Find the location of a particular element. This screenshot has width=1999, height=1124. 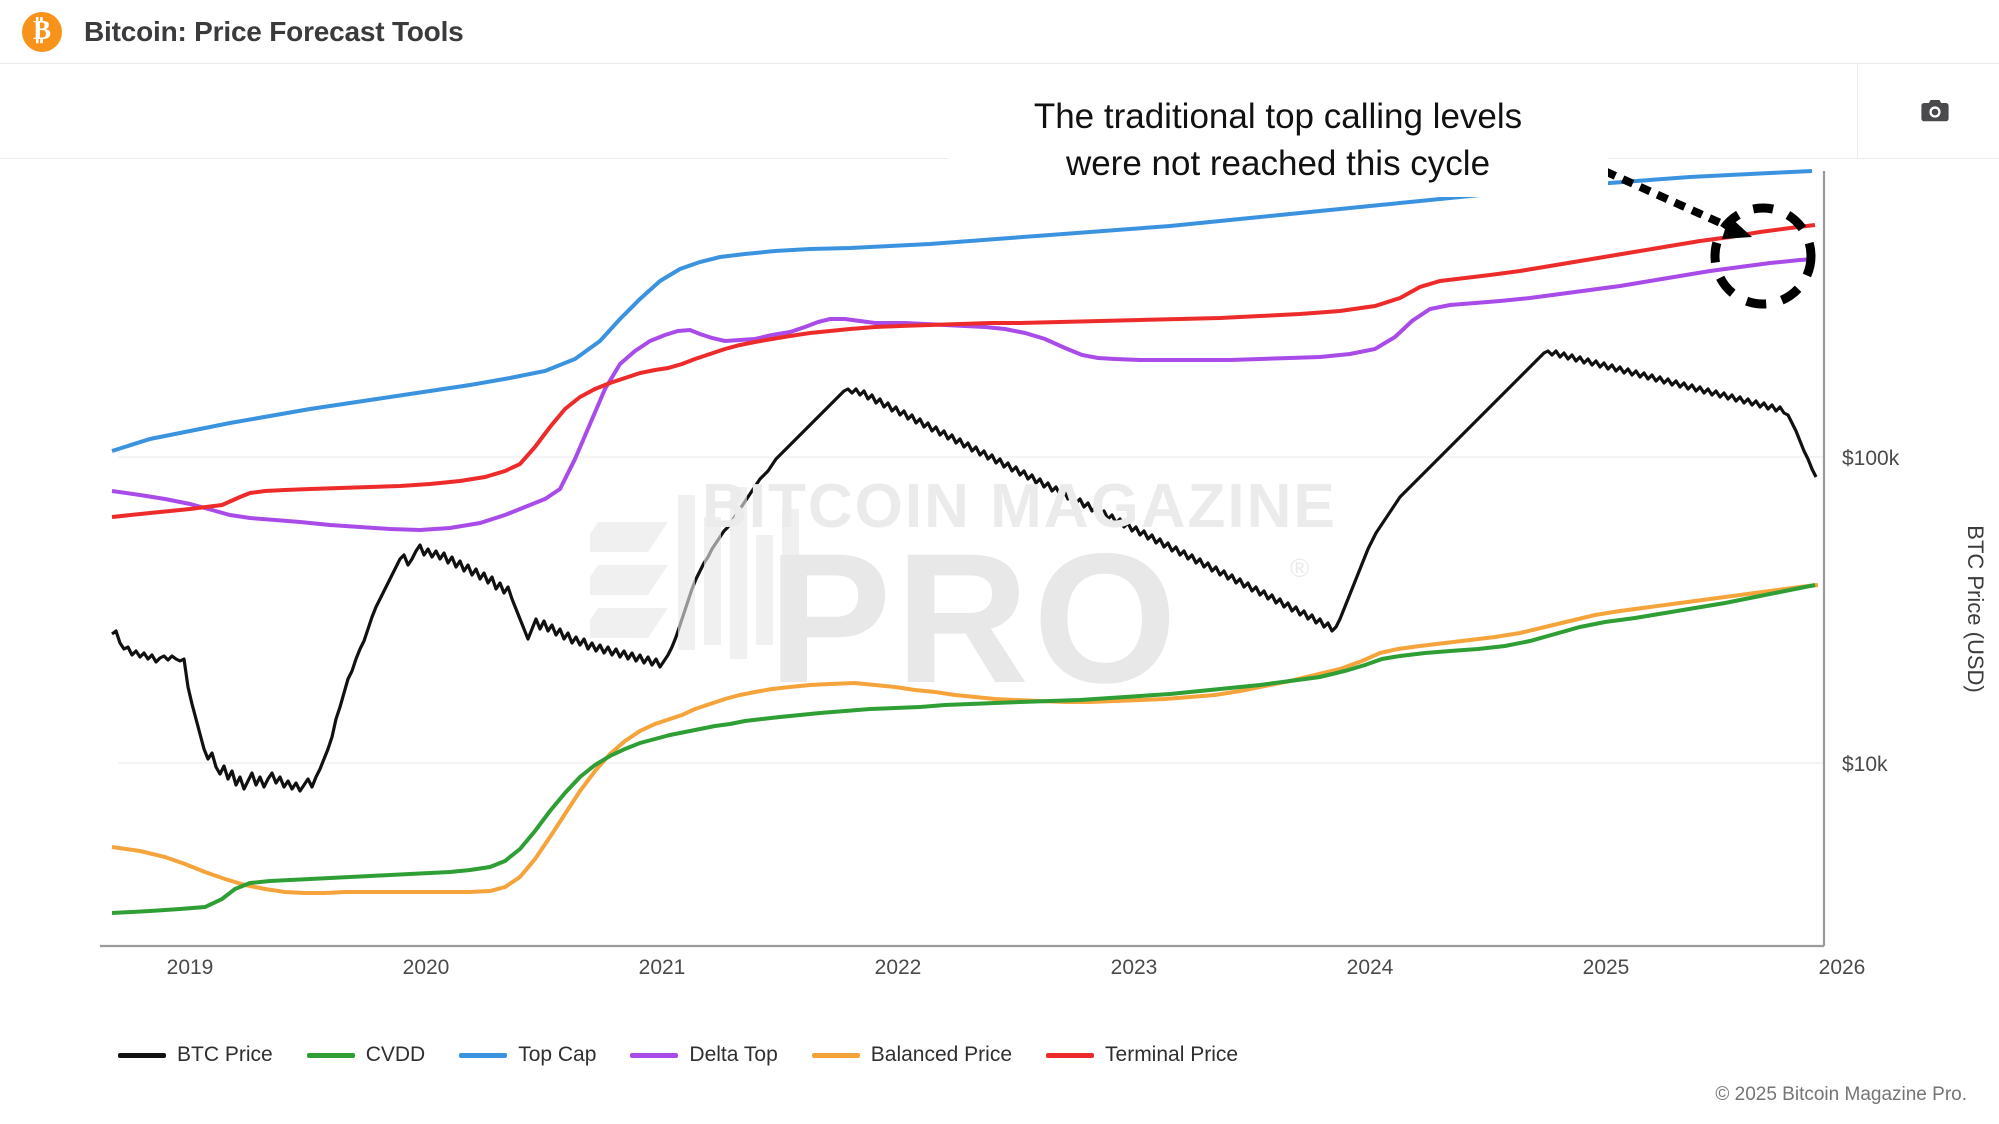

x-tick-2026: 2026 is located at coordinates (1842, 967).